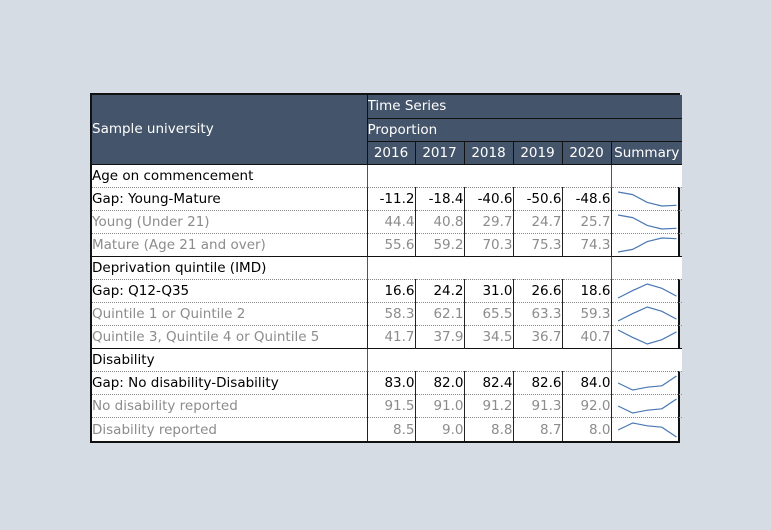 This screenshot has width=771, height=530. What do you see at coordinates (439, 152) in the screenshot?
I see `year-header: 2017` at bounding box center [439, 152].